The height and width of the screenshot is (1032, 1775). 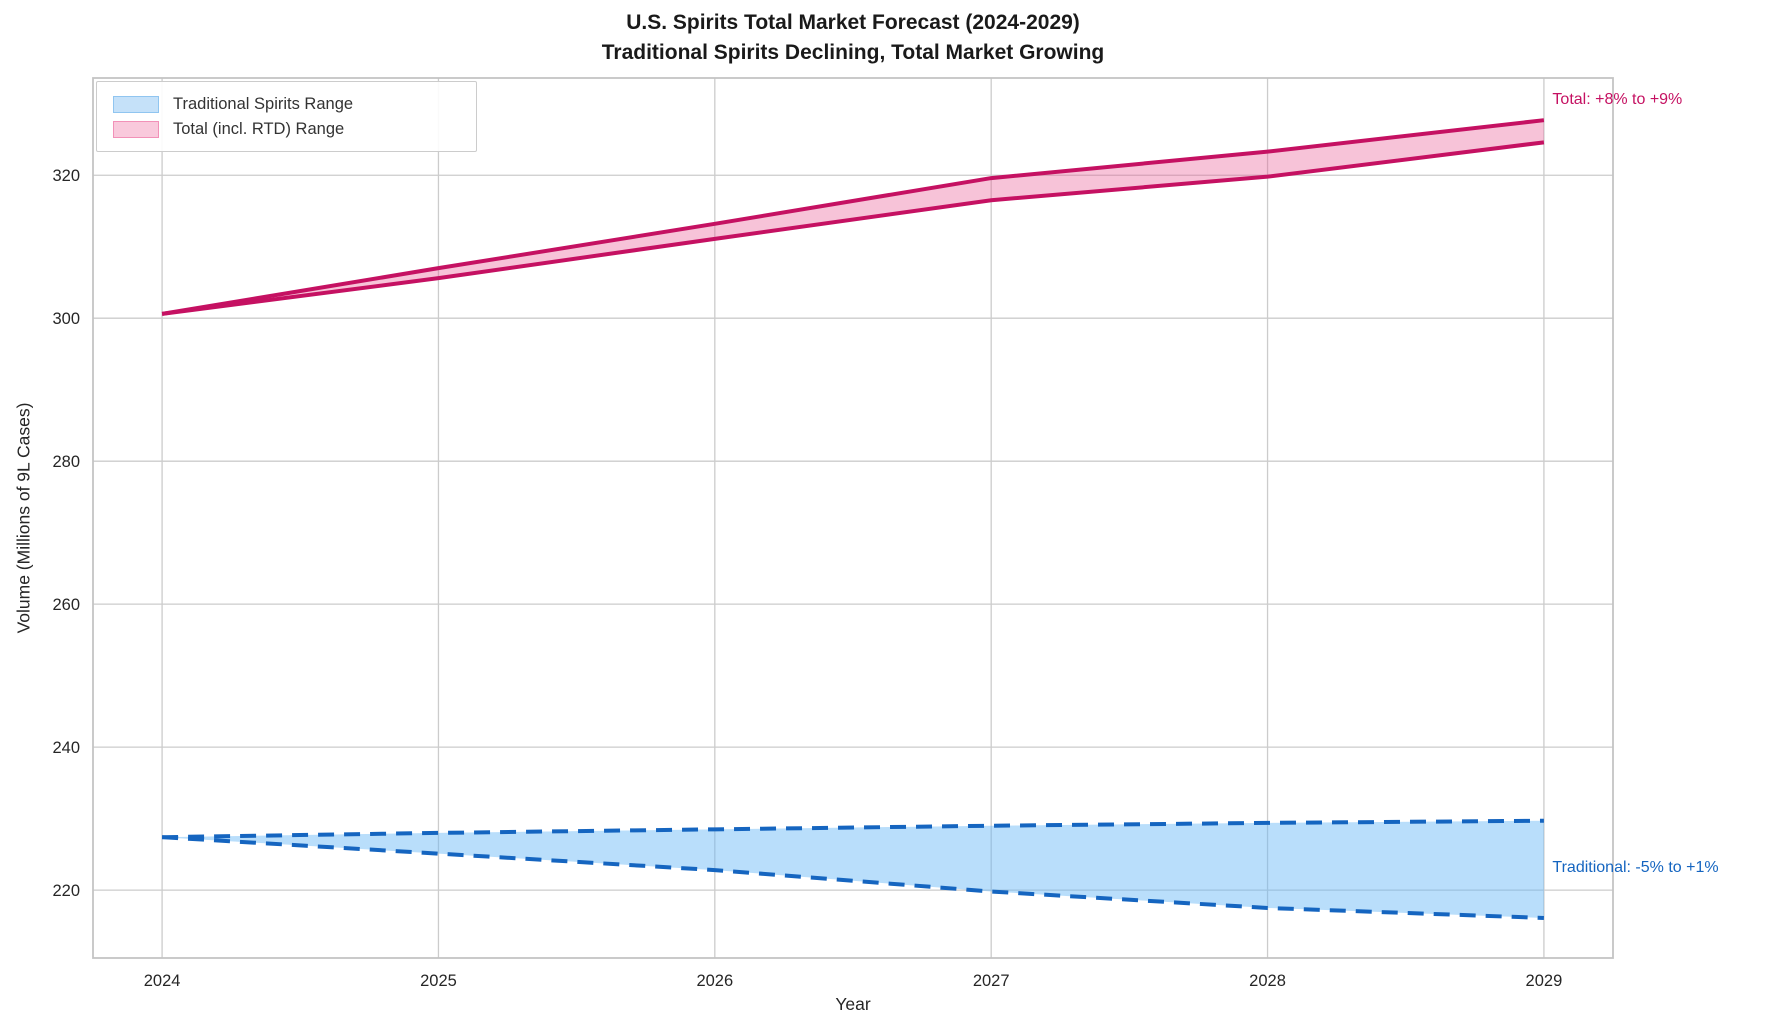 What do you see at coordinates (1267, 981) in the screenshot?
I see `x-tick-label: 2028` at bounding box center [1267, 981].